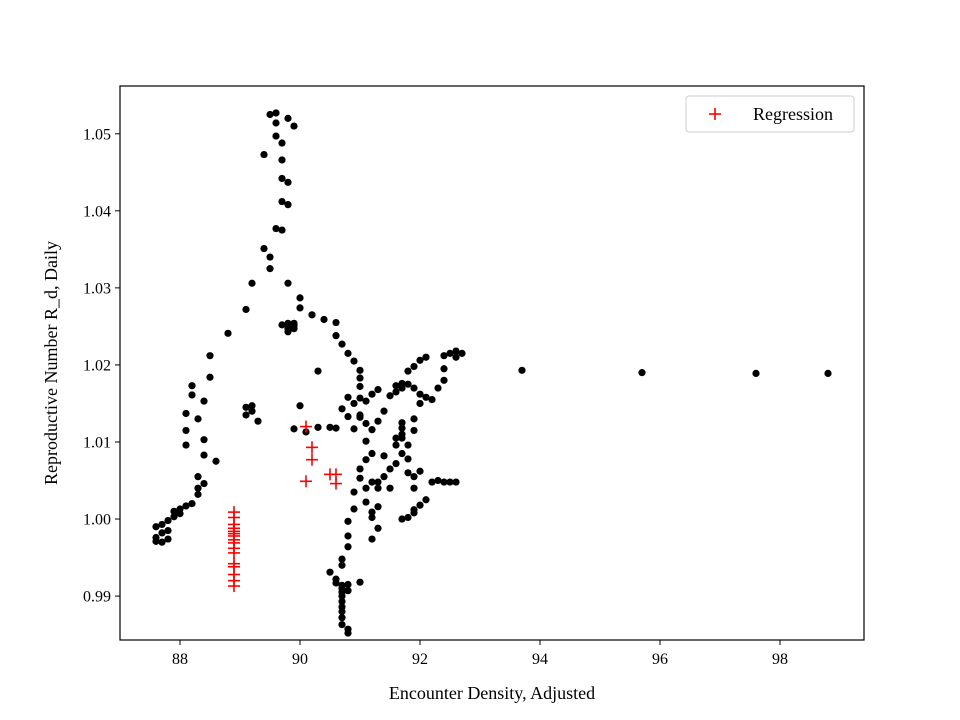  I want to click on x-tick-label: 88, so click(180, 659).